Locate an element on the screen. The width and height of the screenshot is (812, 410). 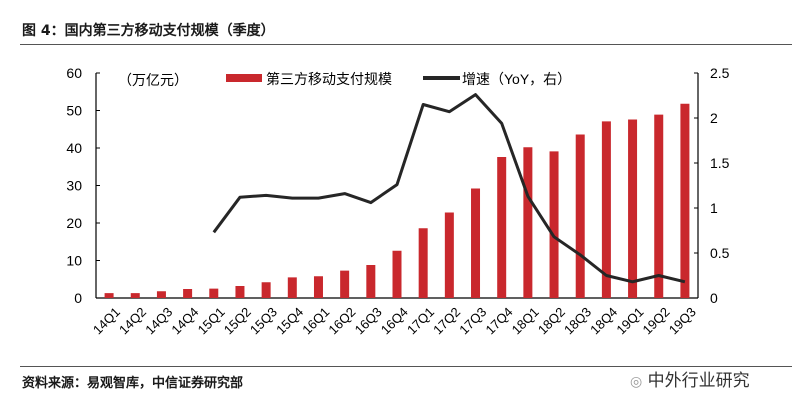
bar-15Q1 is located at coordinates (214, 293).